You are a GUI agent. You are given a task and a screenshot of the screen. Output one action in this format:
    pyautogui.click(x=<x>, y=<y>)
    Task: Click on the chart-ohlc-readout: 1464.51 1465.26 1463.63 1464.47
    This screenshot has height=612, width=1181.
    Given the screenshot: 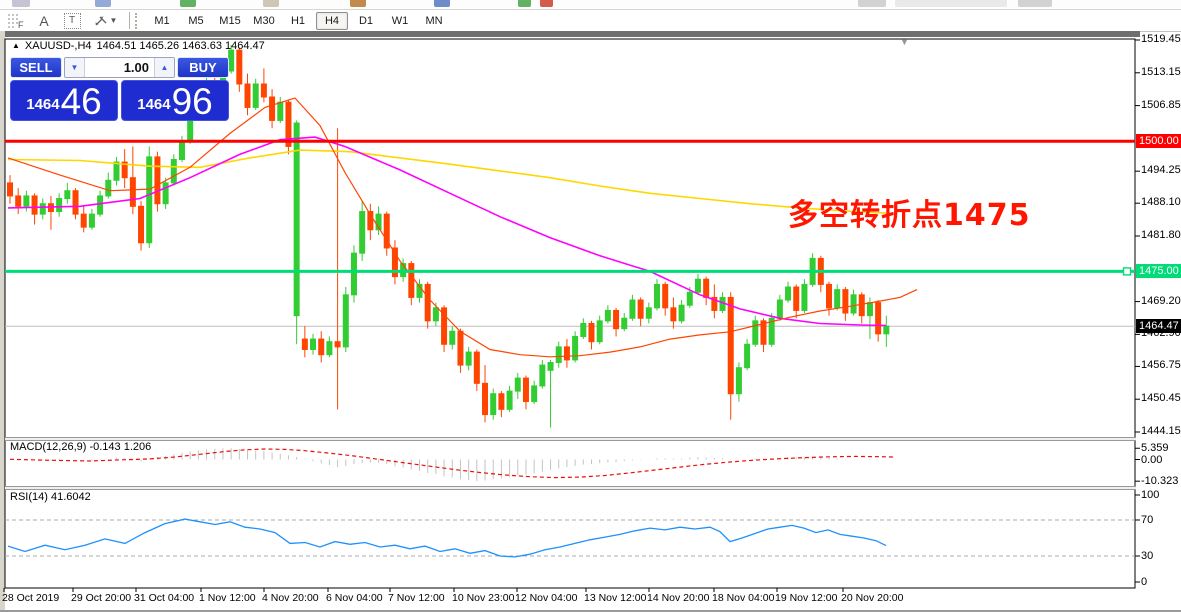 What is the action you would take?
    pyautogui.click(x=180, y=46)
    